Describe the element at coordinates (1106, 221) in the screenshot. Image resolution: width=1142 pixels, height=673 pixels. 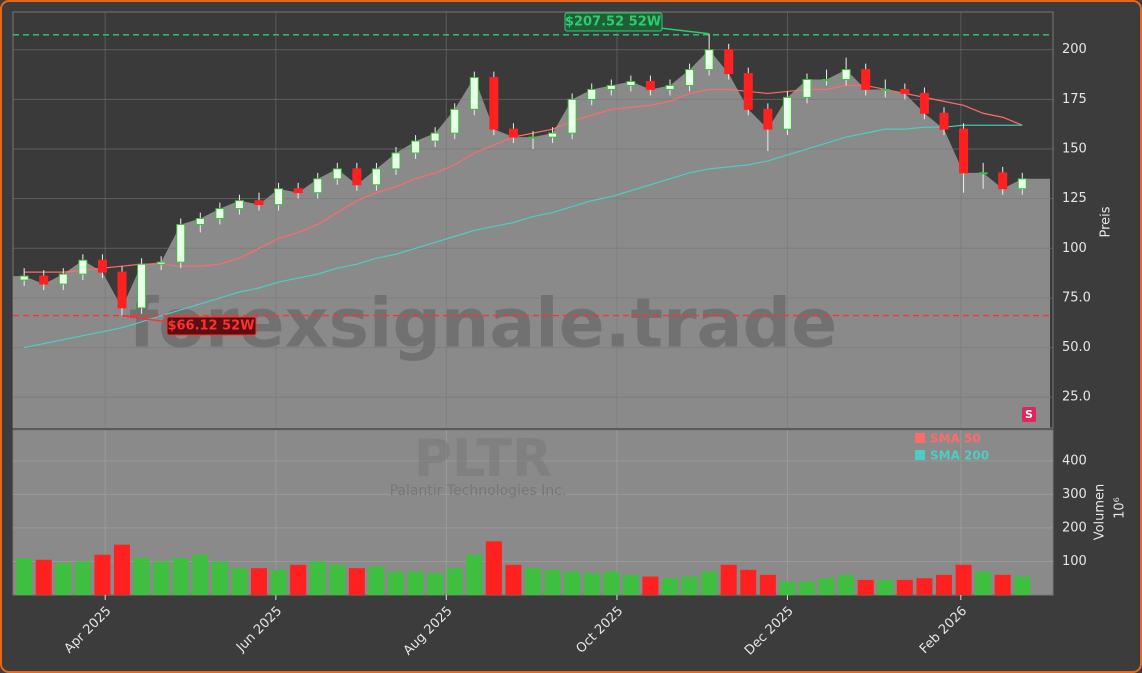
I see `y-axis-label: Preis` at that location.